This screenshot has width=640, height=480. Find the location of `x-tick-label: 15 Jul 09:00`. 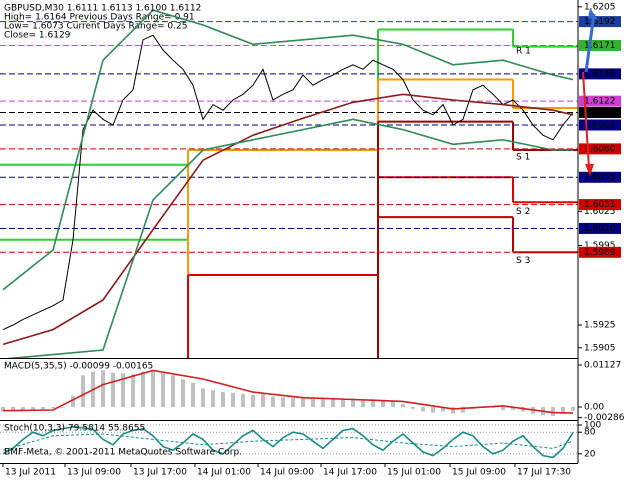

x-tick-label: 15 Jul 09:00 is located at coordinates (479, 473).